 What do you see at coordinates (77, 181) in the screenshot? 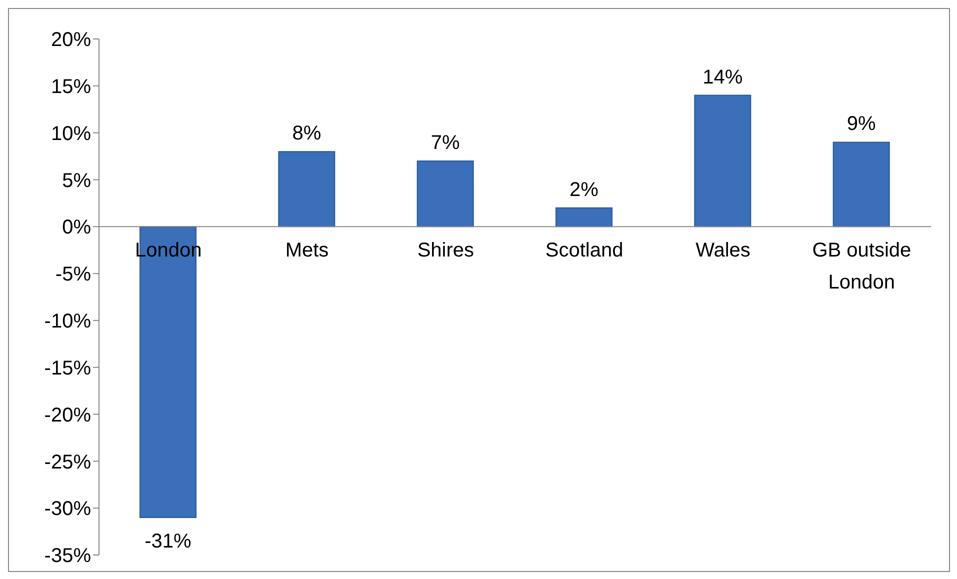
I see `y-tick-label: 5%` at bounding box center [77, 181].